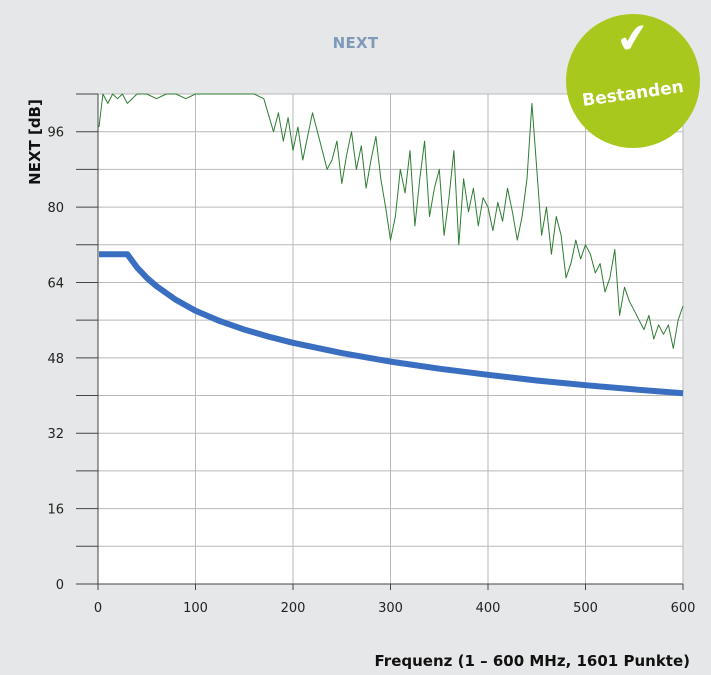  Describe the element at coordinates (98, 608) in the screenshot. I see `x-tick-label: 0` at that location.